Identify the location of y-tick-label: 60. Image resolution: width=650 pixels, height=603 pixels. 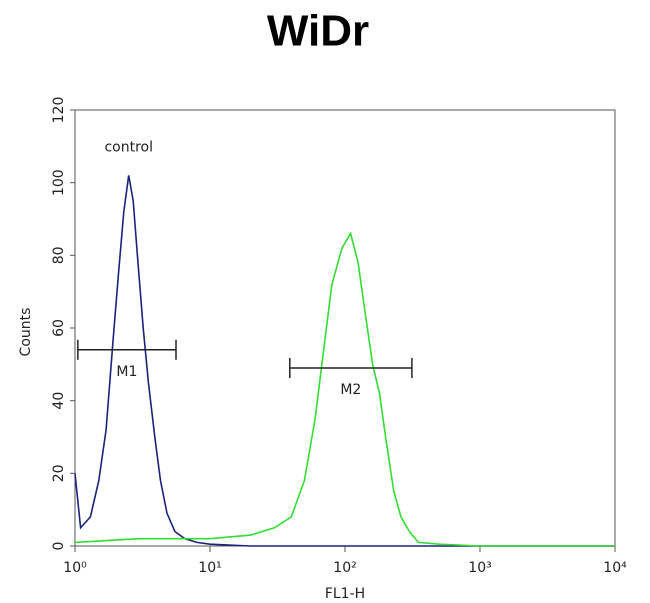
(59, 328).